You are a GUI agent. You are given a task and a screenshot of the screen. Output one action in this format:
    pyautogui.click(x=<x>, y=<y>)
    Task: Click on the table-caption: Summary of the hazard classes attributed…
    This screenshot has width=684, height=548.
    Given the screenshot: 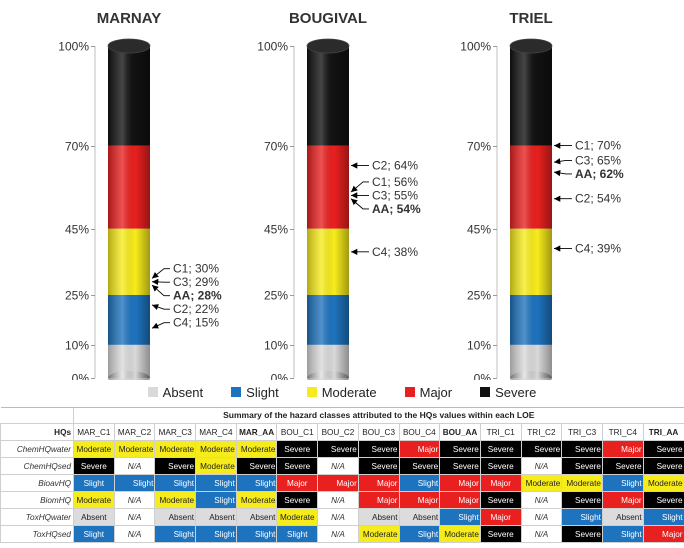 What is the action you would take?
    pyautogui.click(x=378, y=415)
    